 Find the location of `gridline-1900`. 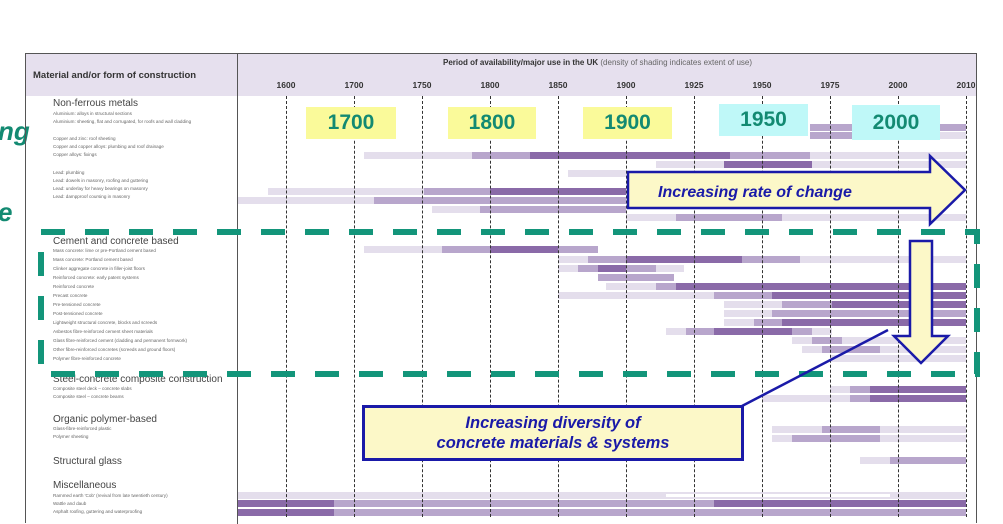

gridline-1900 is located at coordinates (626, 306).